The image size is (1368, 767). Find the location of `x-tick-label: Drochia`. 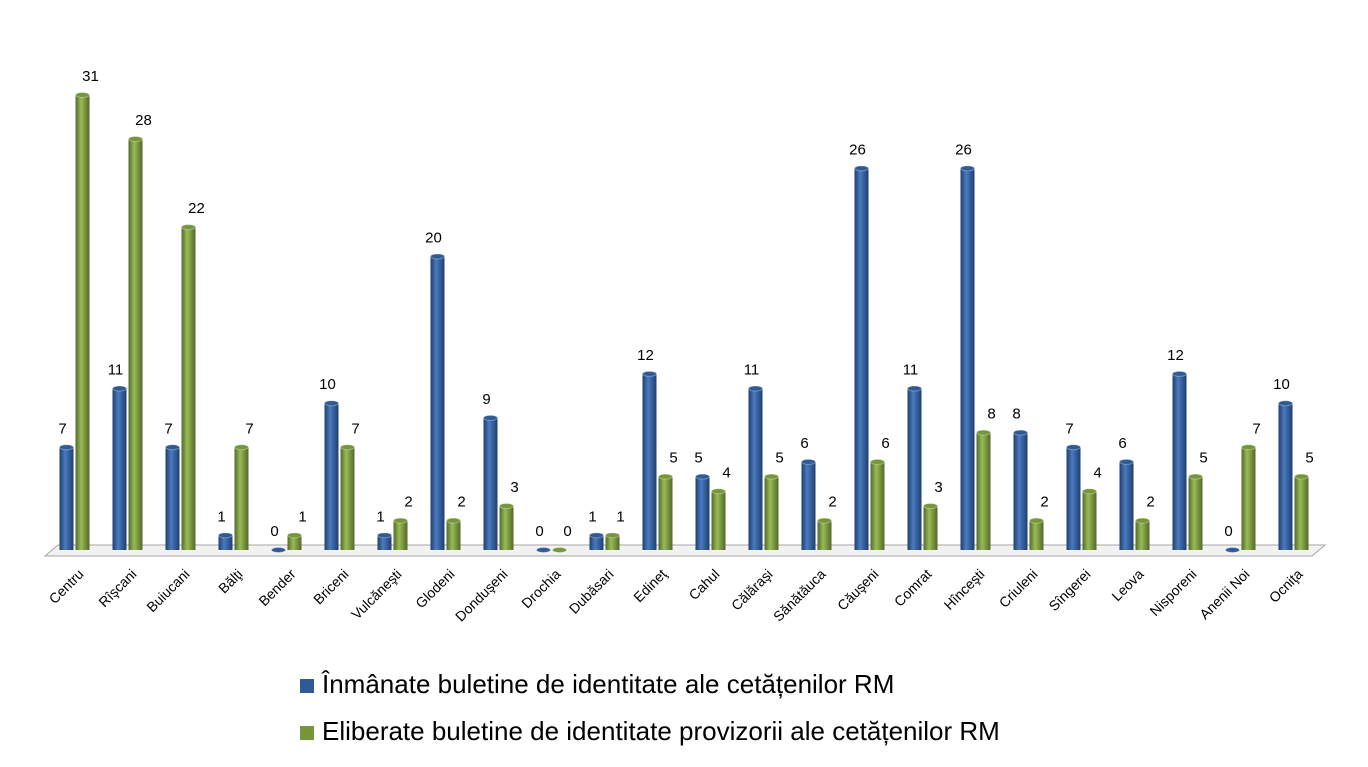

x-tick-label: Drochia is located at coordinates (541, 589).